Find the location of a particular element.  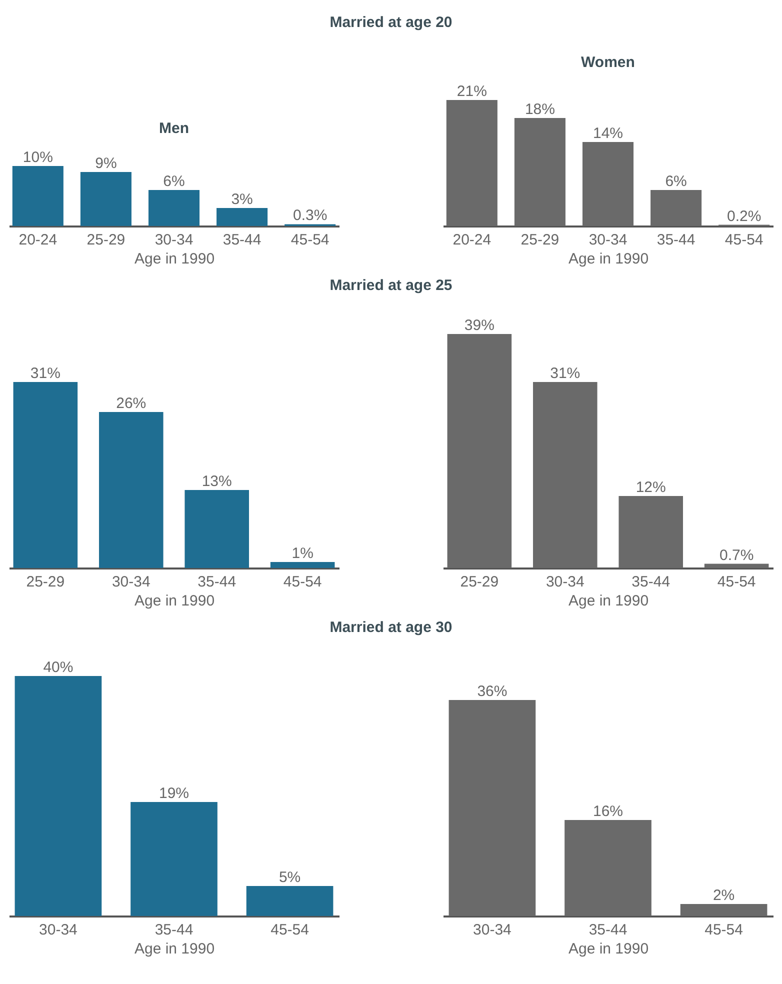

data-label: 1% is located at coordinates (303, 553).